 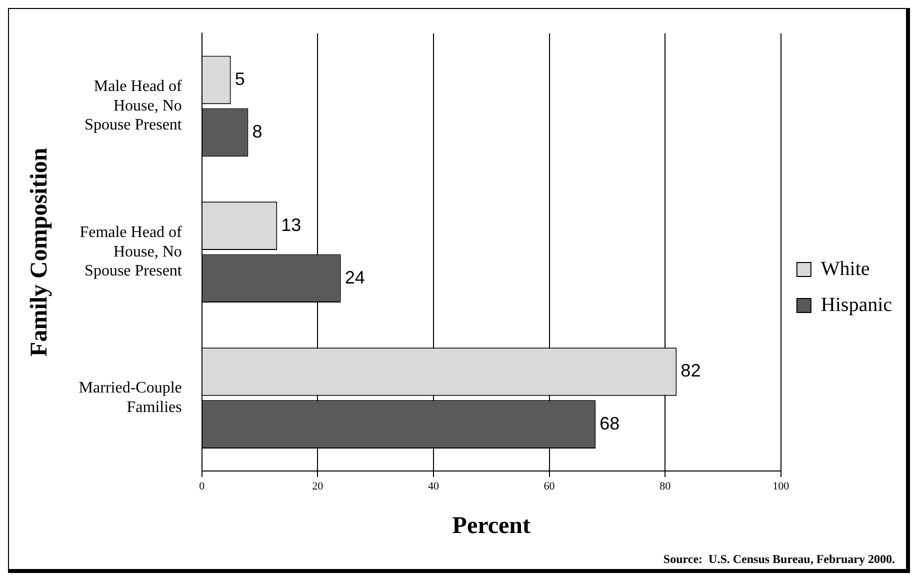 What do you see at coordinates (690, 370) in the screenshot?
I see `data-label: 82` at bounding box center [690, 370].